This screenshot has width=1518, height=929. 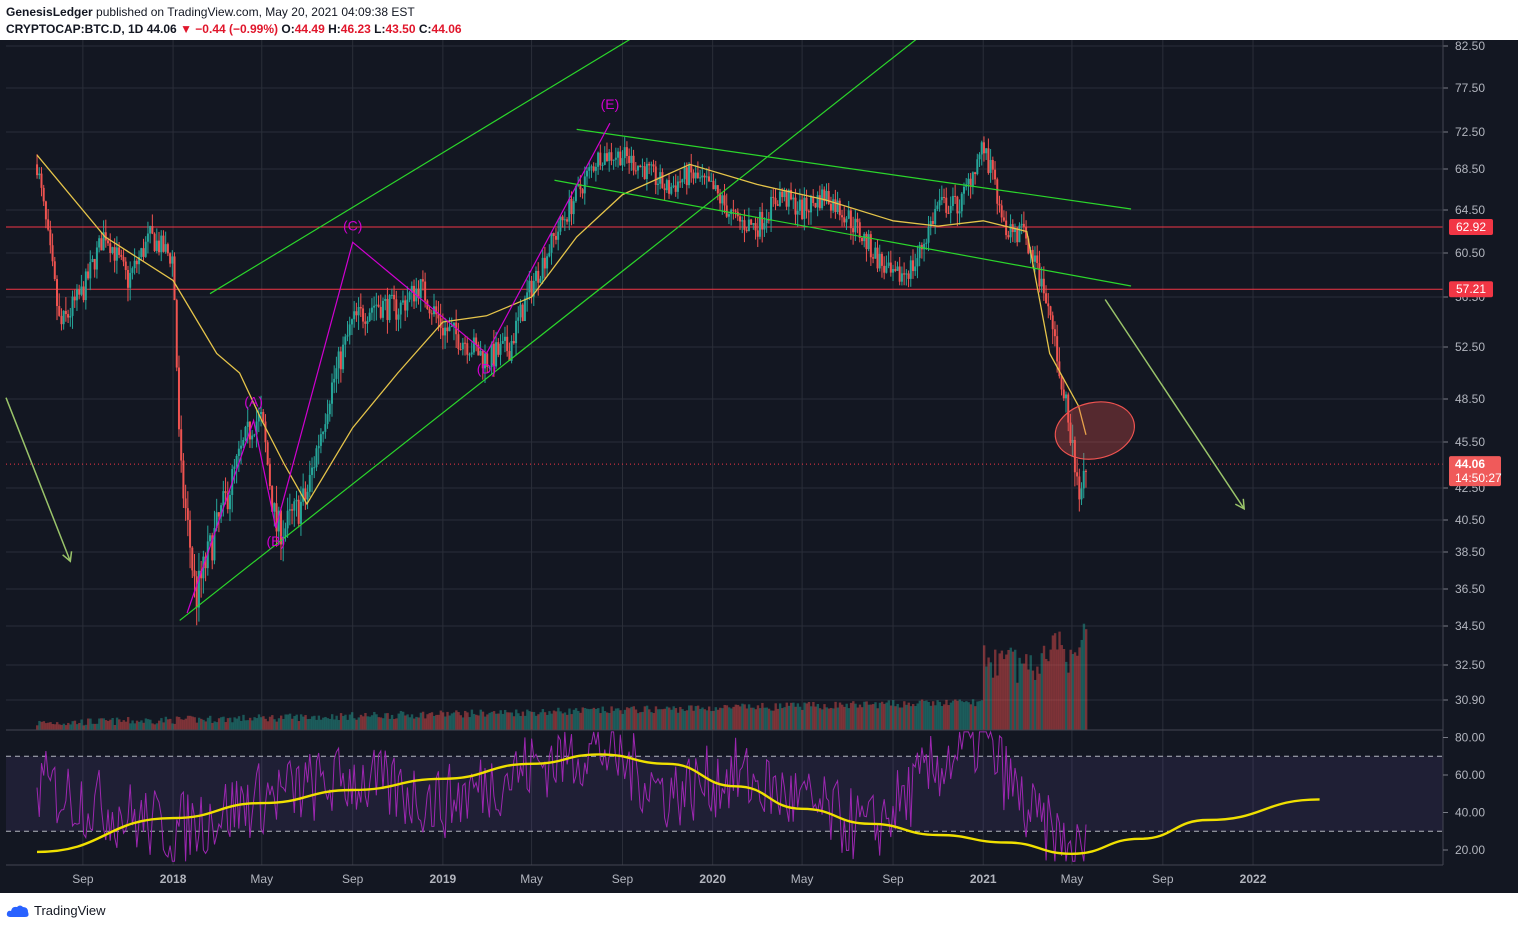 What do you see at coordinates (261, 879) in the screenshot?
I see `x-tick-label: May` at bounding box center [261, 879].